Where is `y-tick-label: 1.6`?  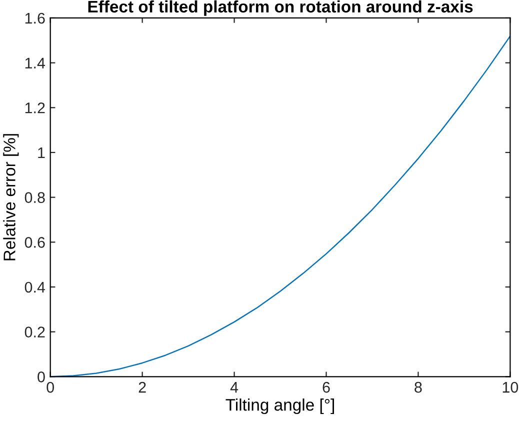
y-tick-label: 1.6 is located at coordinates (35, 18).